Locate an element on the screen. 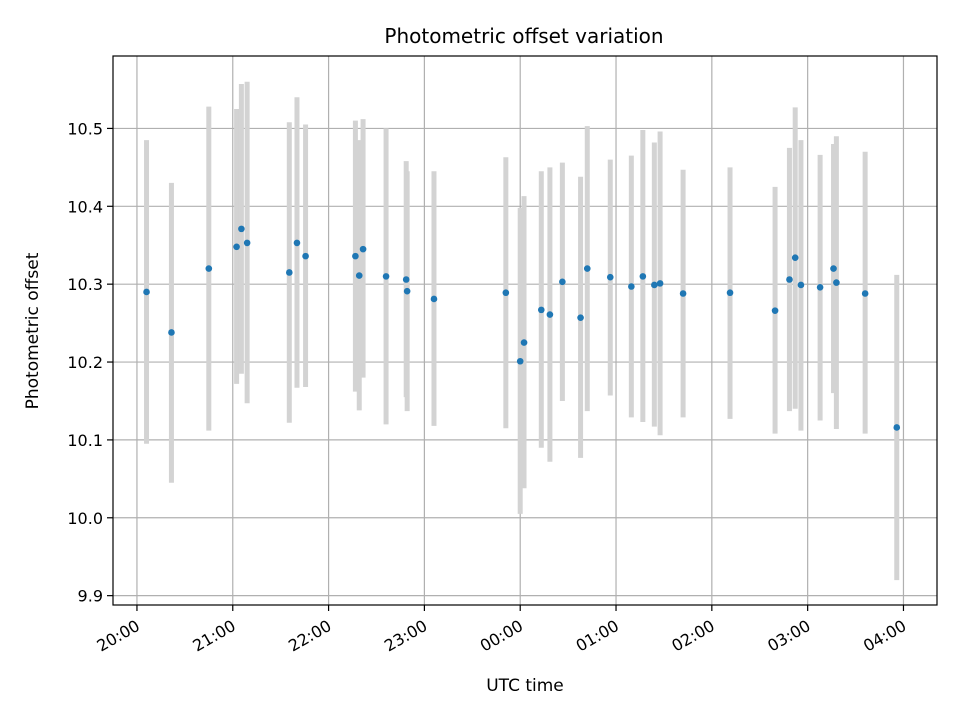  x-tick-label: 21:00 is located at coordinates (213, 636).